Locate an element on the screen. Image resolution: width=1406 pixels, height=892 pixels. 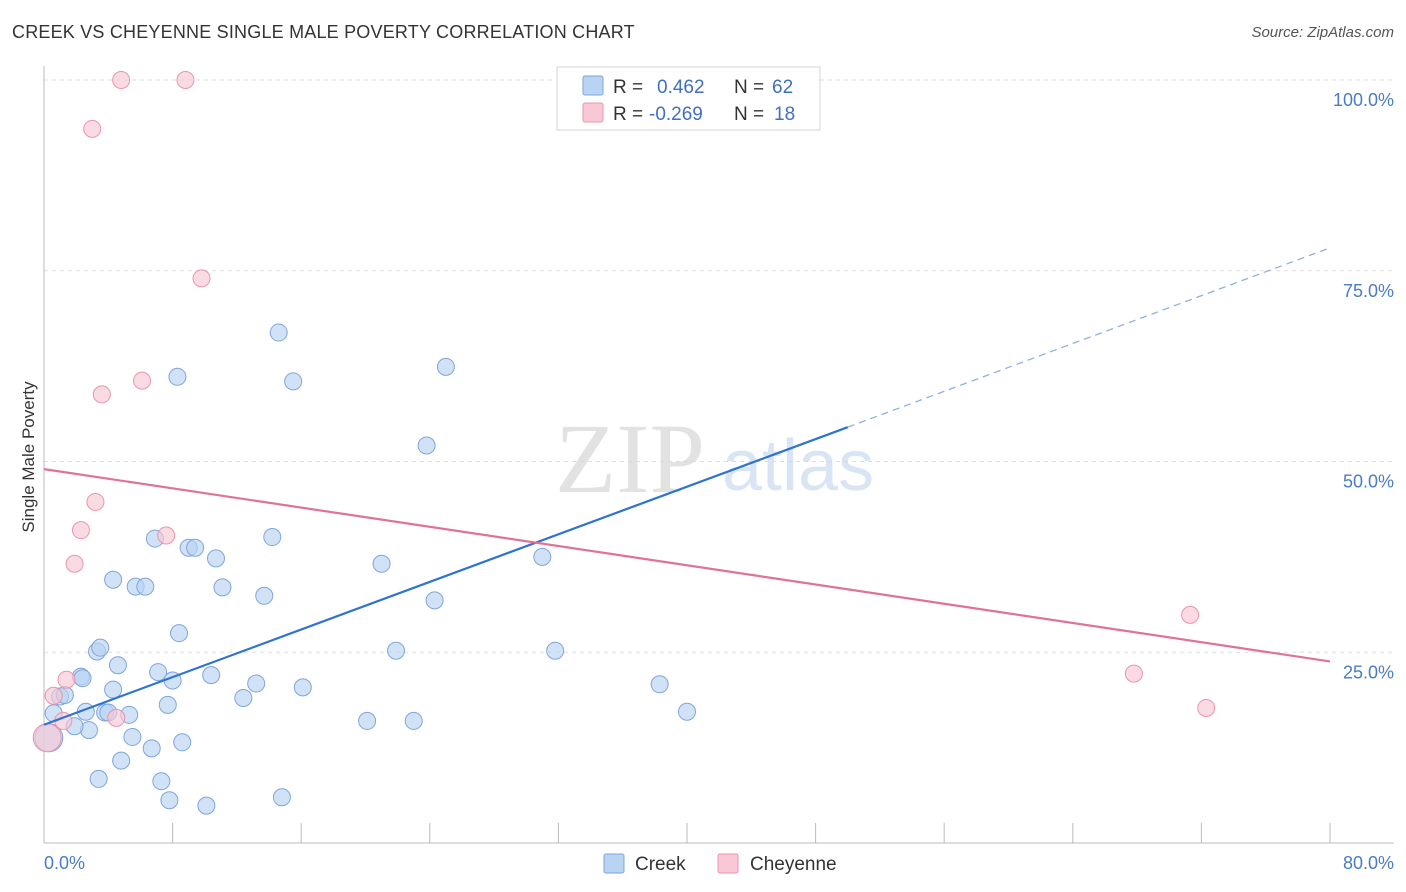
y-tick-labels: 25.0% 50.0% 75.0% 100.0% is located at coordinates (1363, 386).